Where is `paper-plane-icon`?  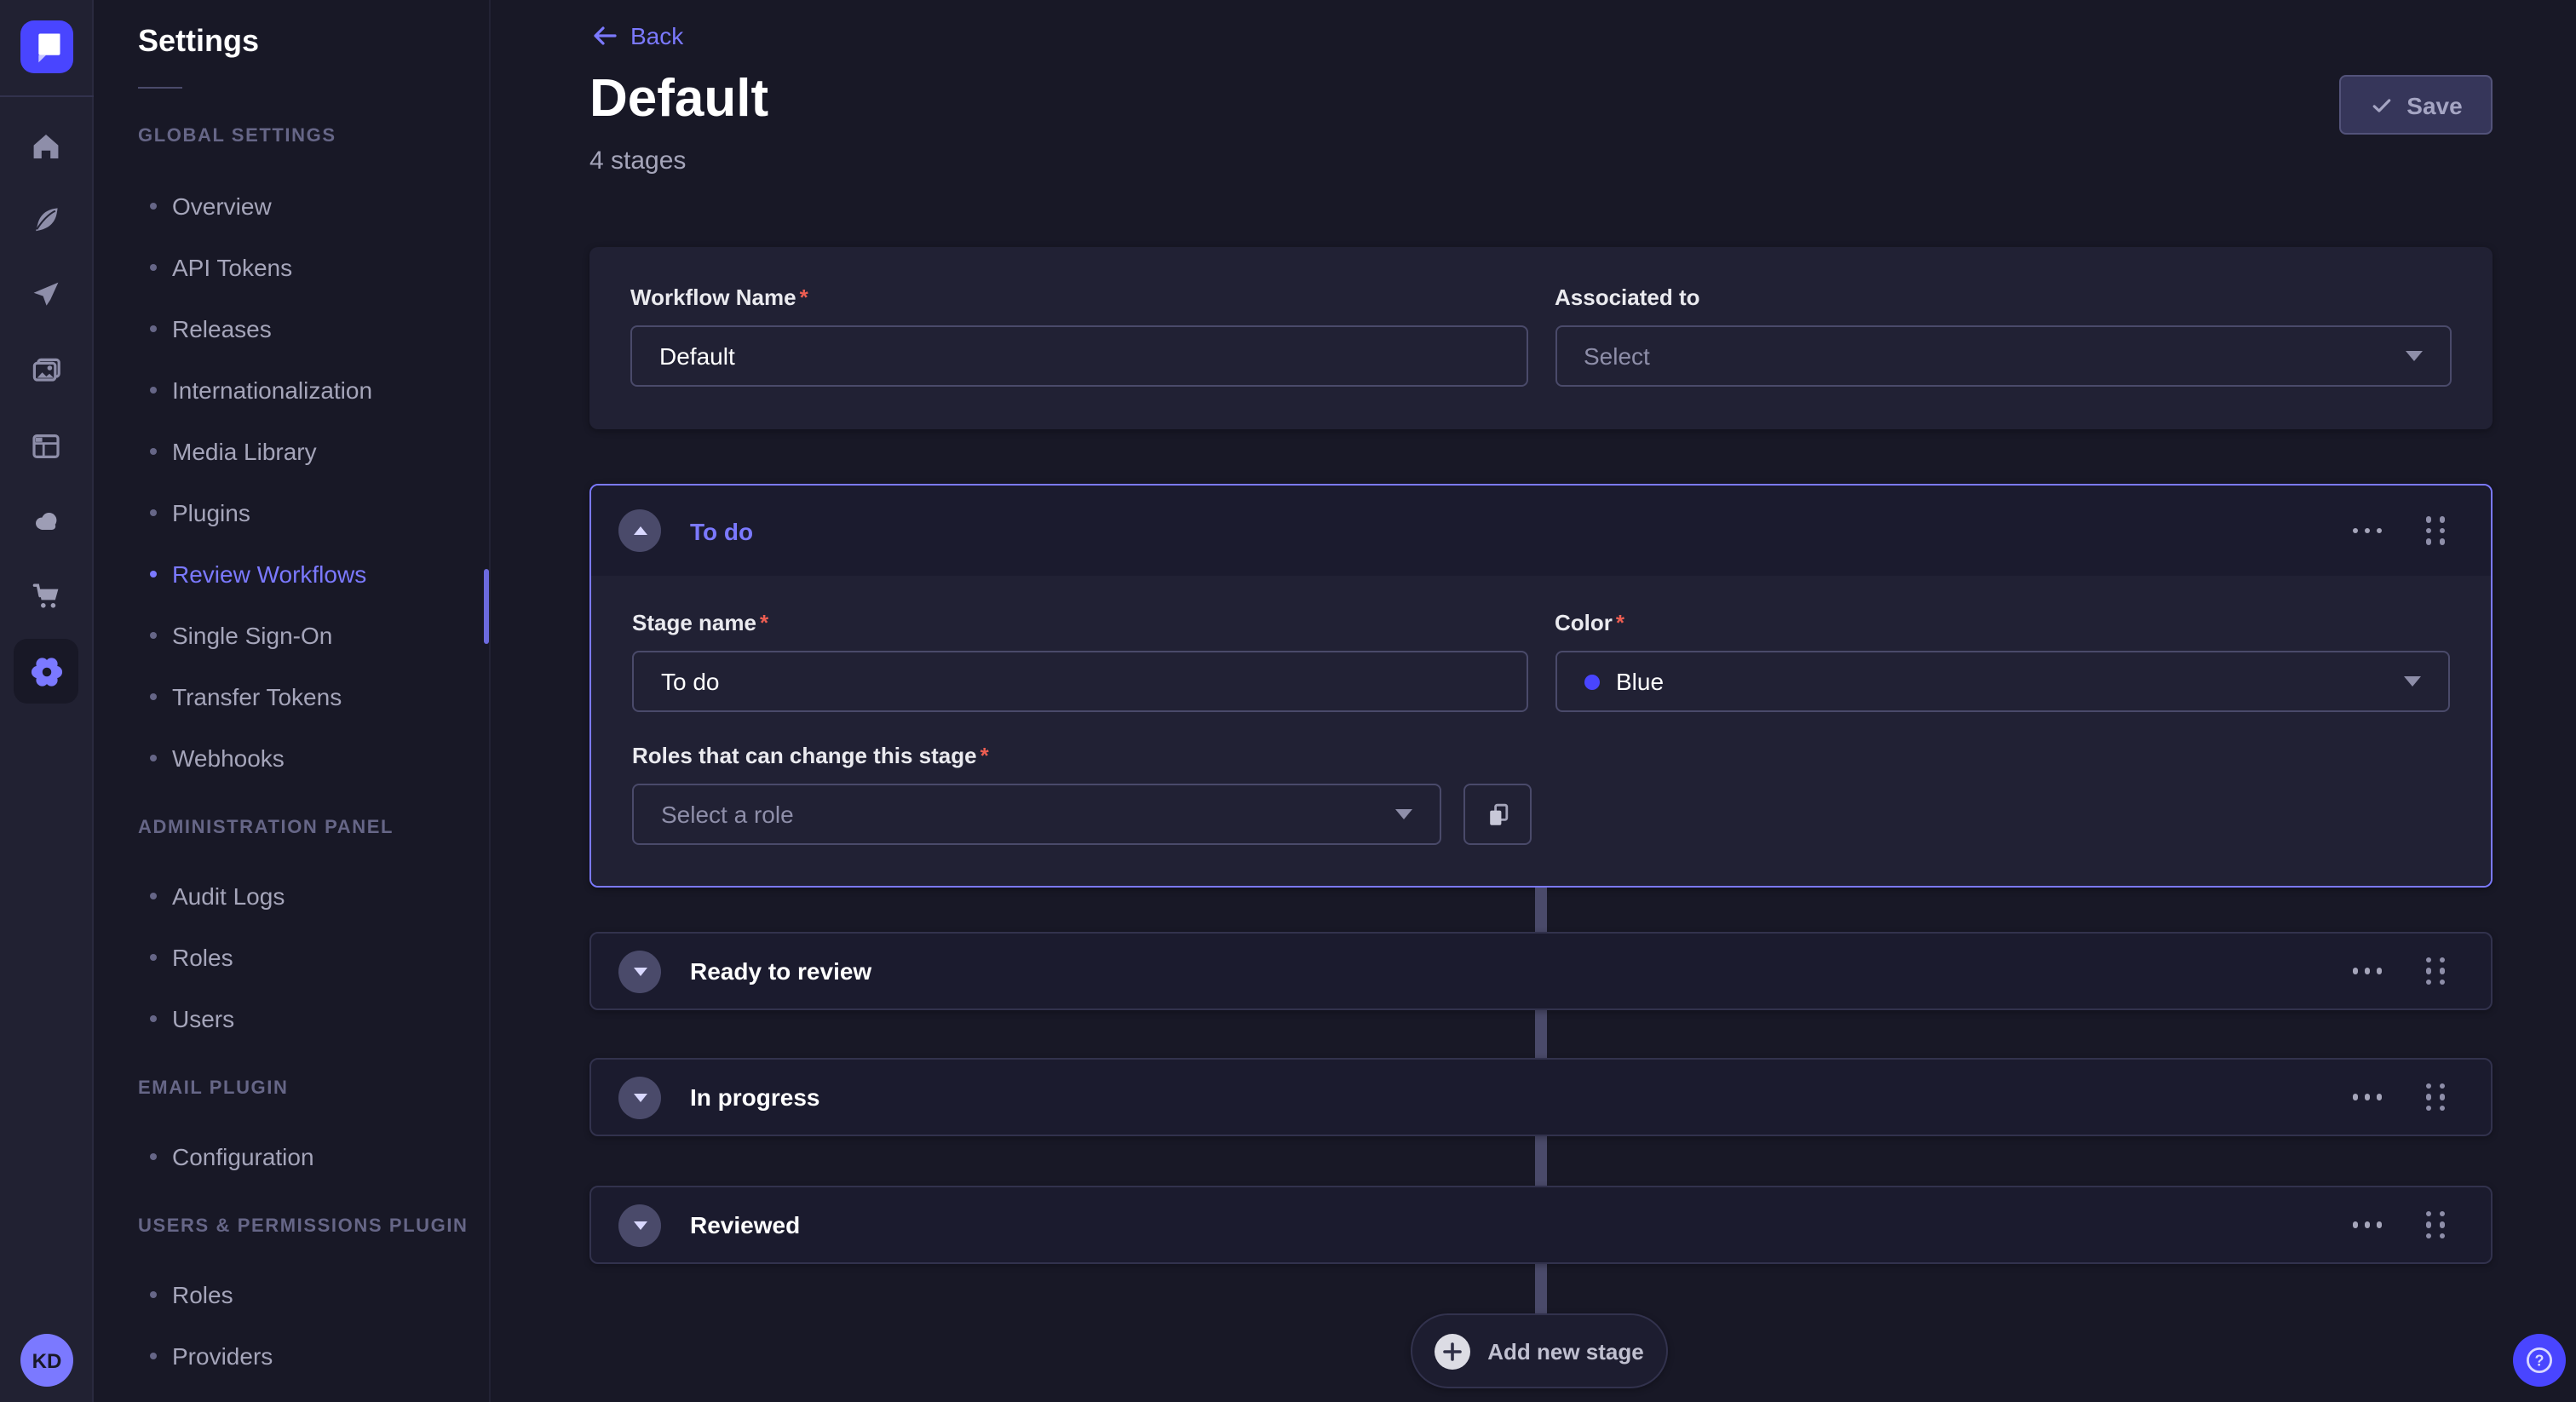
paper-plane-icon is located at coordinates (46, 295).